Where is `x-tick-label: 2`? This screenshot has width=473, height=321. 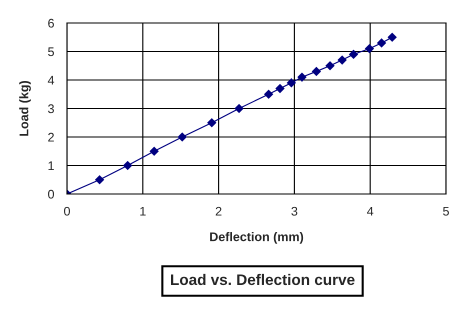
x-tick-label: 2 is located at coordinates (219, 211).